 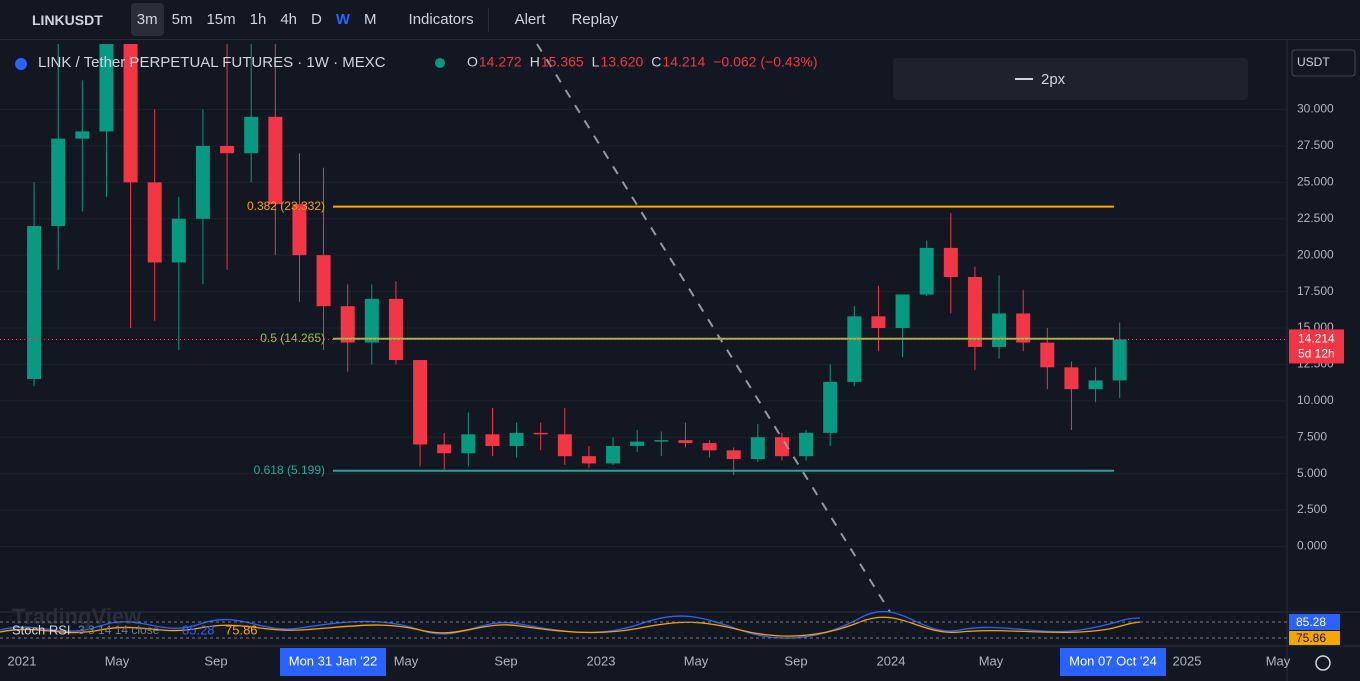 What do you see at coordinates (595, 19) in the screenshot?
I see `replay-button: Replay` at bounding box center [595, 19].